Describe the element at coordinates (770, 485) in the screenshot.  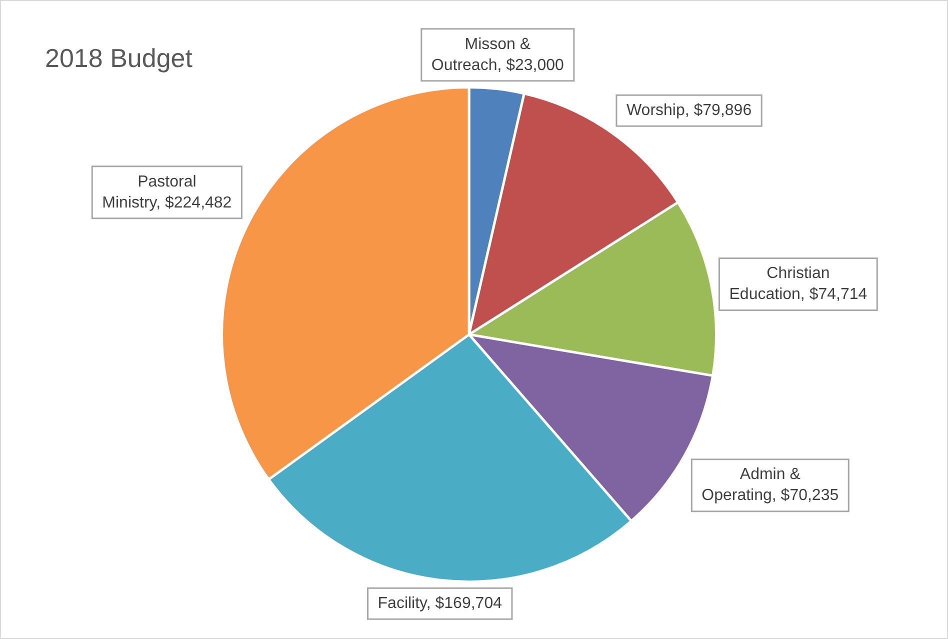
I see `slice-label: Admin & Operating, $70,235` at that location.